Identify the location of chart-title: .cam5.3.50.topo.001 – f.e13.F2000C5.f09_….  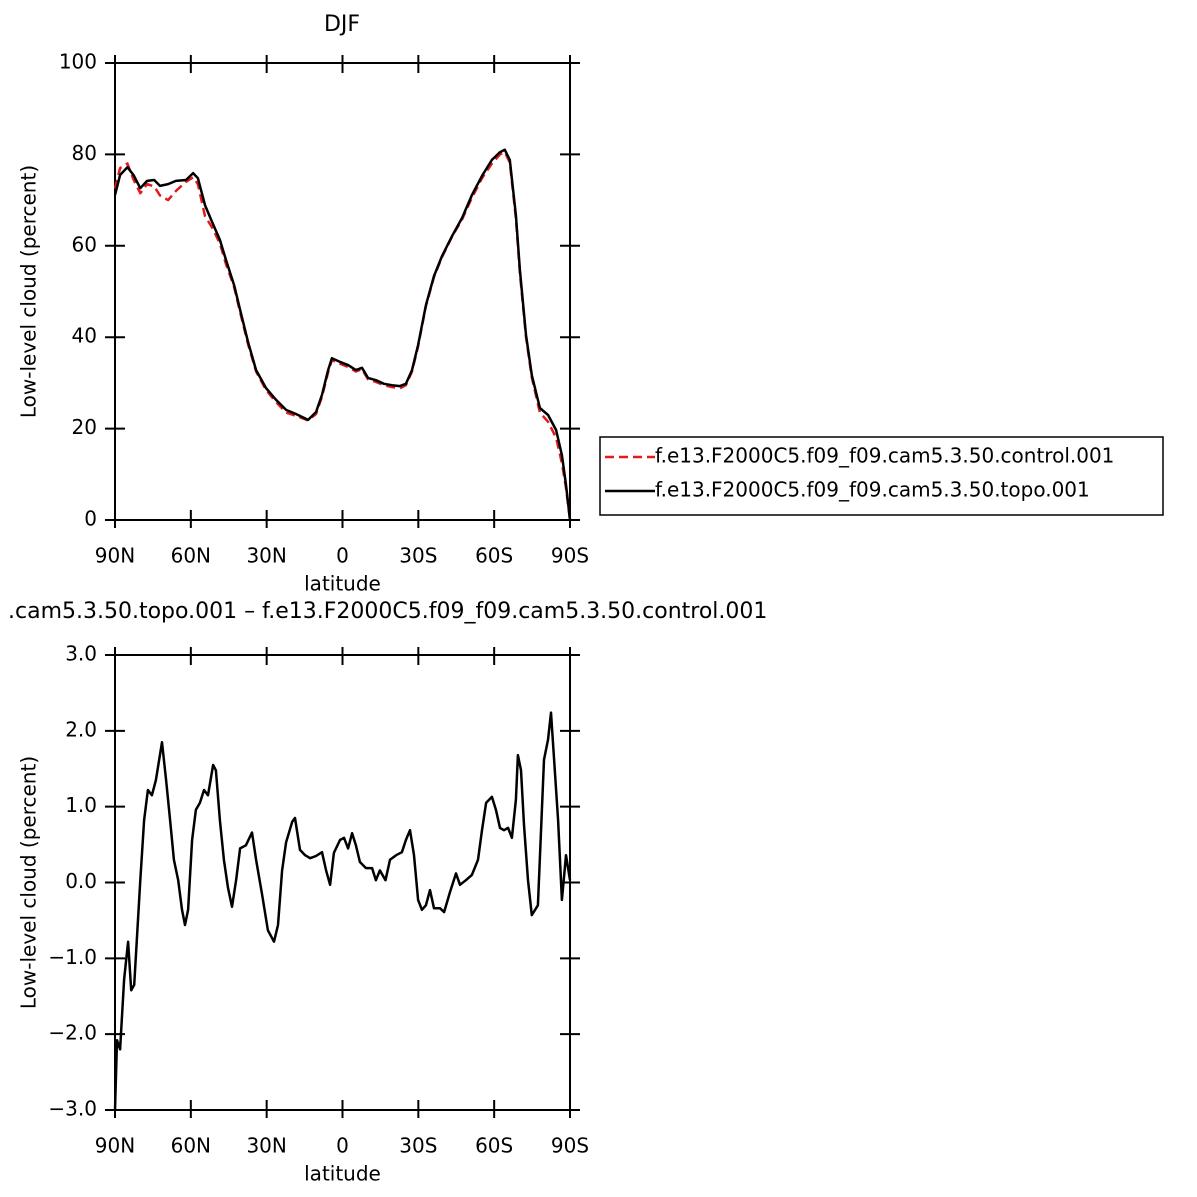
(387, 611).